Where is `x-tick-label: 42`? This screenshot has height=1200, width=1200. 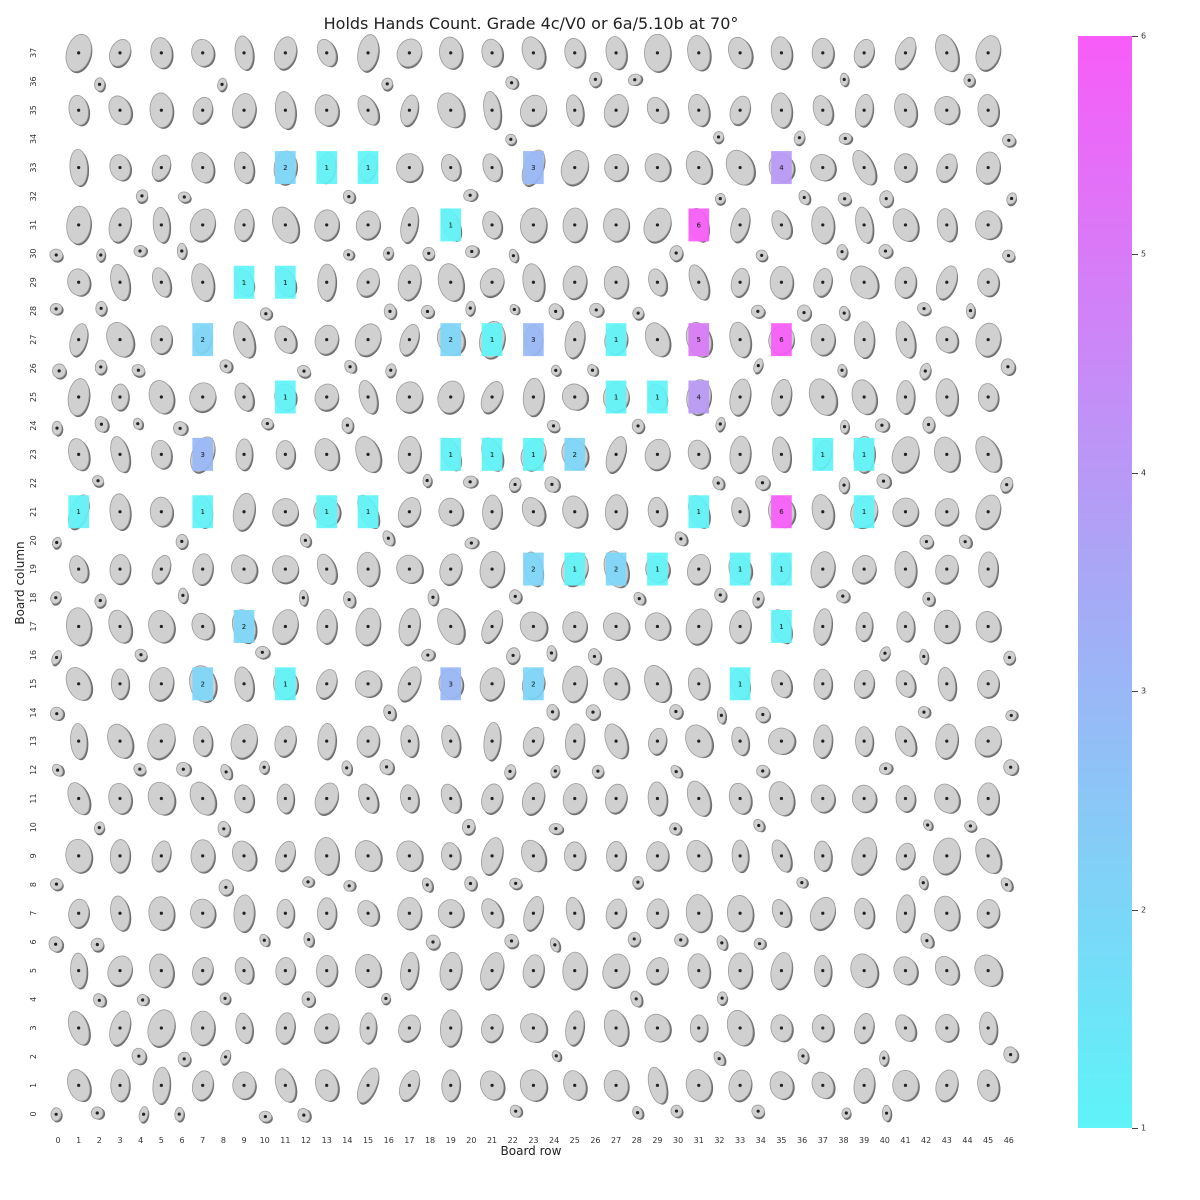
x-tick-label: 42 is located at coordinates (926, 1140).